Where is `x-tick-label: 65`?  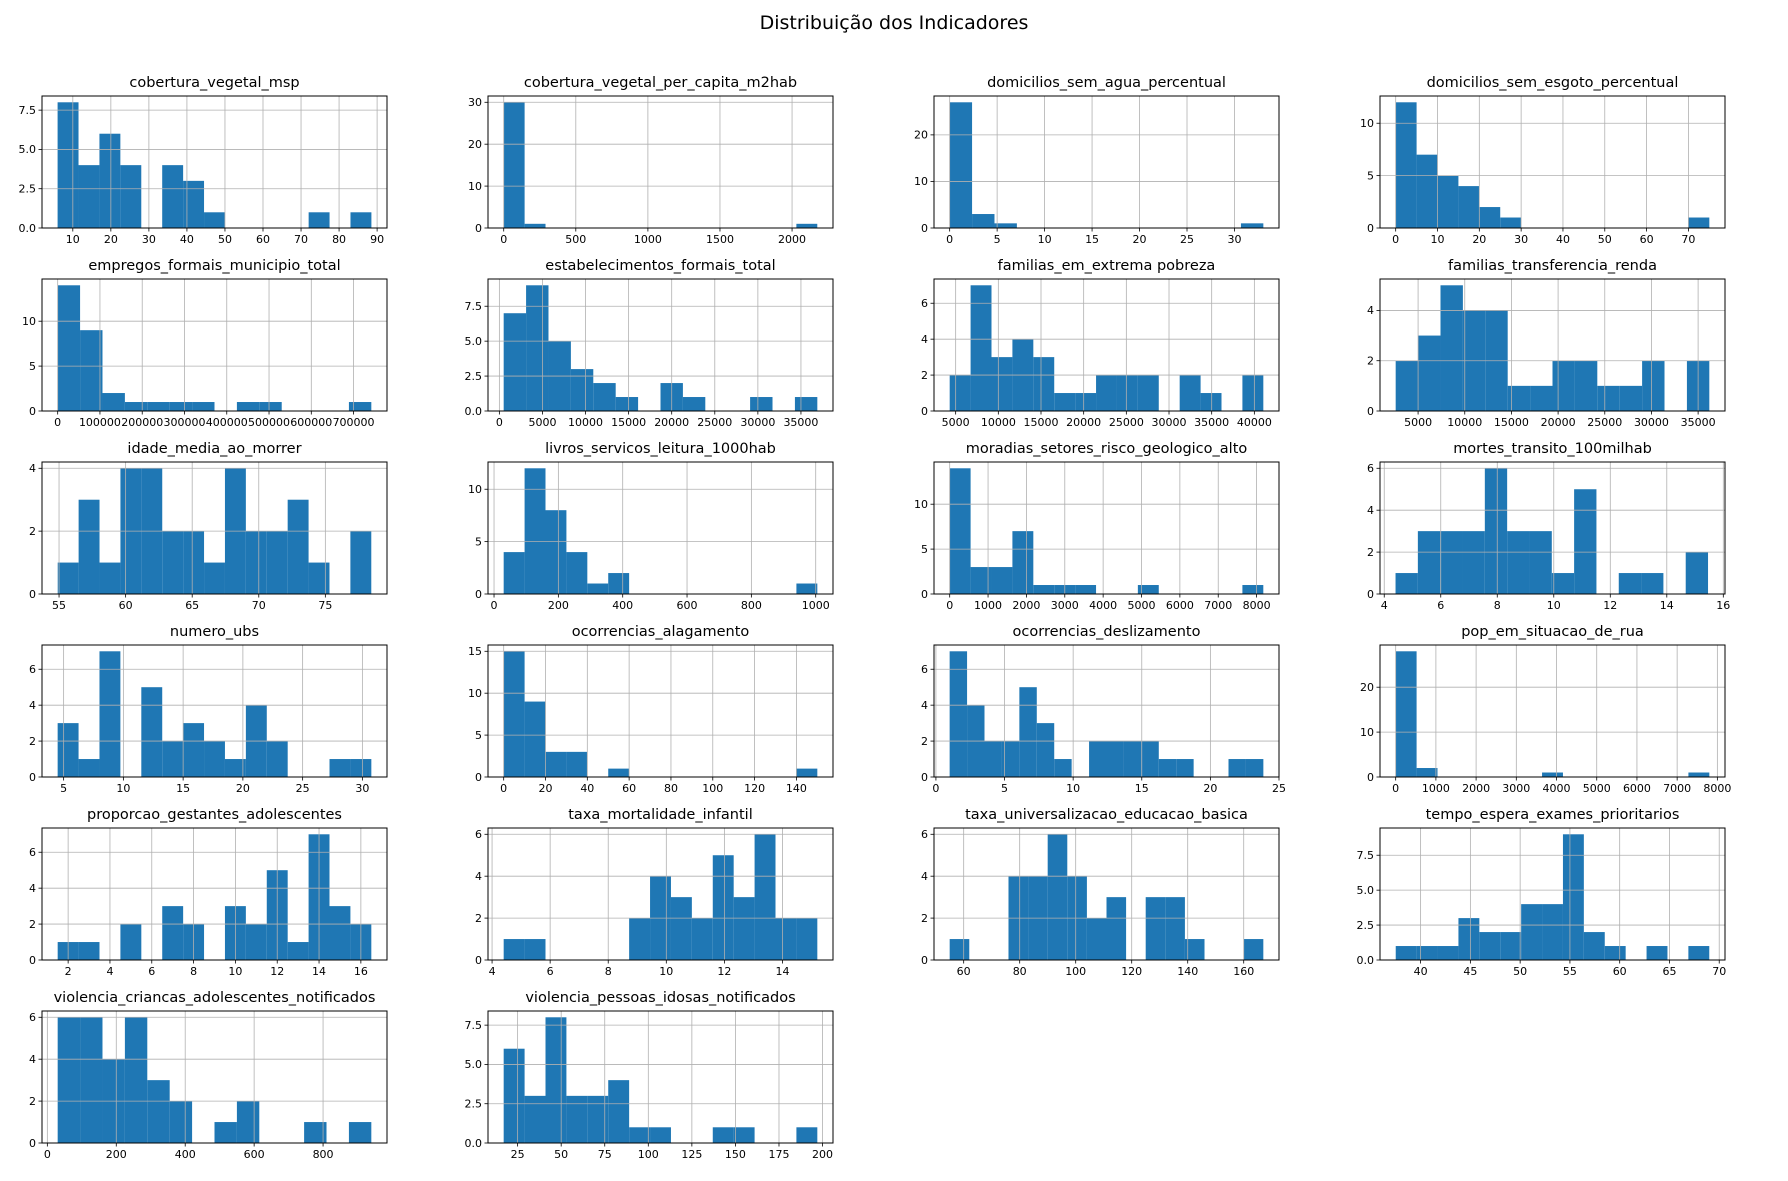
x-tick-label: 65 is located at coordinates (1669, 971).